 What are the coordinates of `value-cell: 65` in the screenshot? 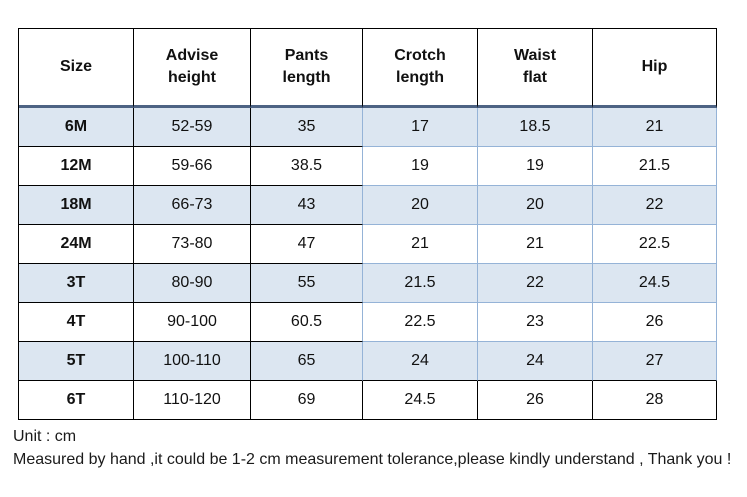 It's located at (307, 361).